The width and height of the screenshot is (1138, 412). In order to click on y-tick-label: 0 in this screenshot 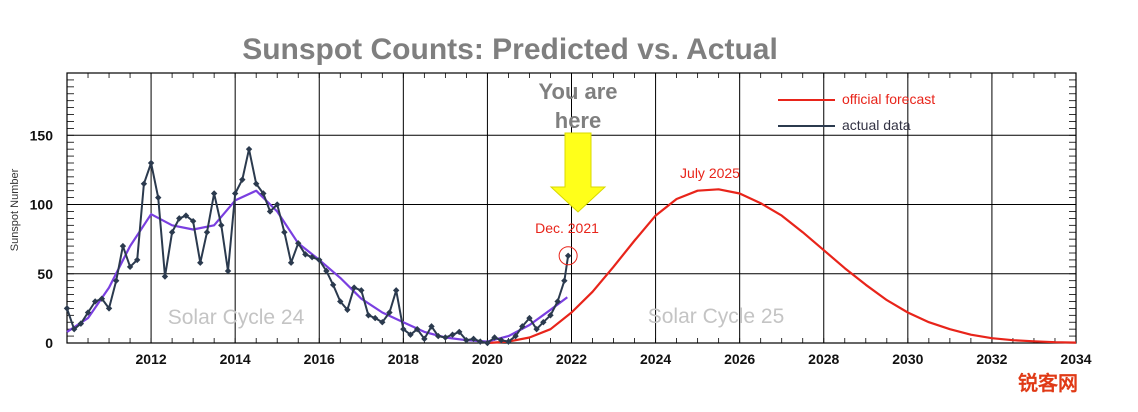, I will do `click(49, 343)`.